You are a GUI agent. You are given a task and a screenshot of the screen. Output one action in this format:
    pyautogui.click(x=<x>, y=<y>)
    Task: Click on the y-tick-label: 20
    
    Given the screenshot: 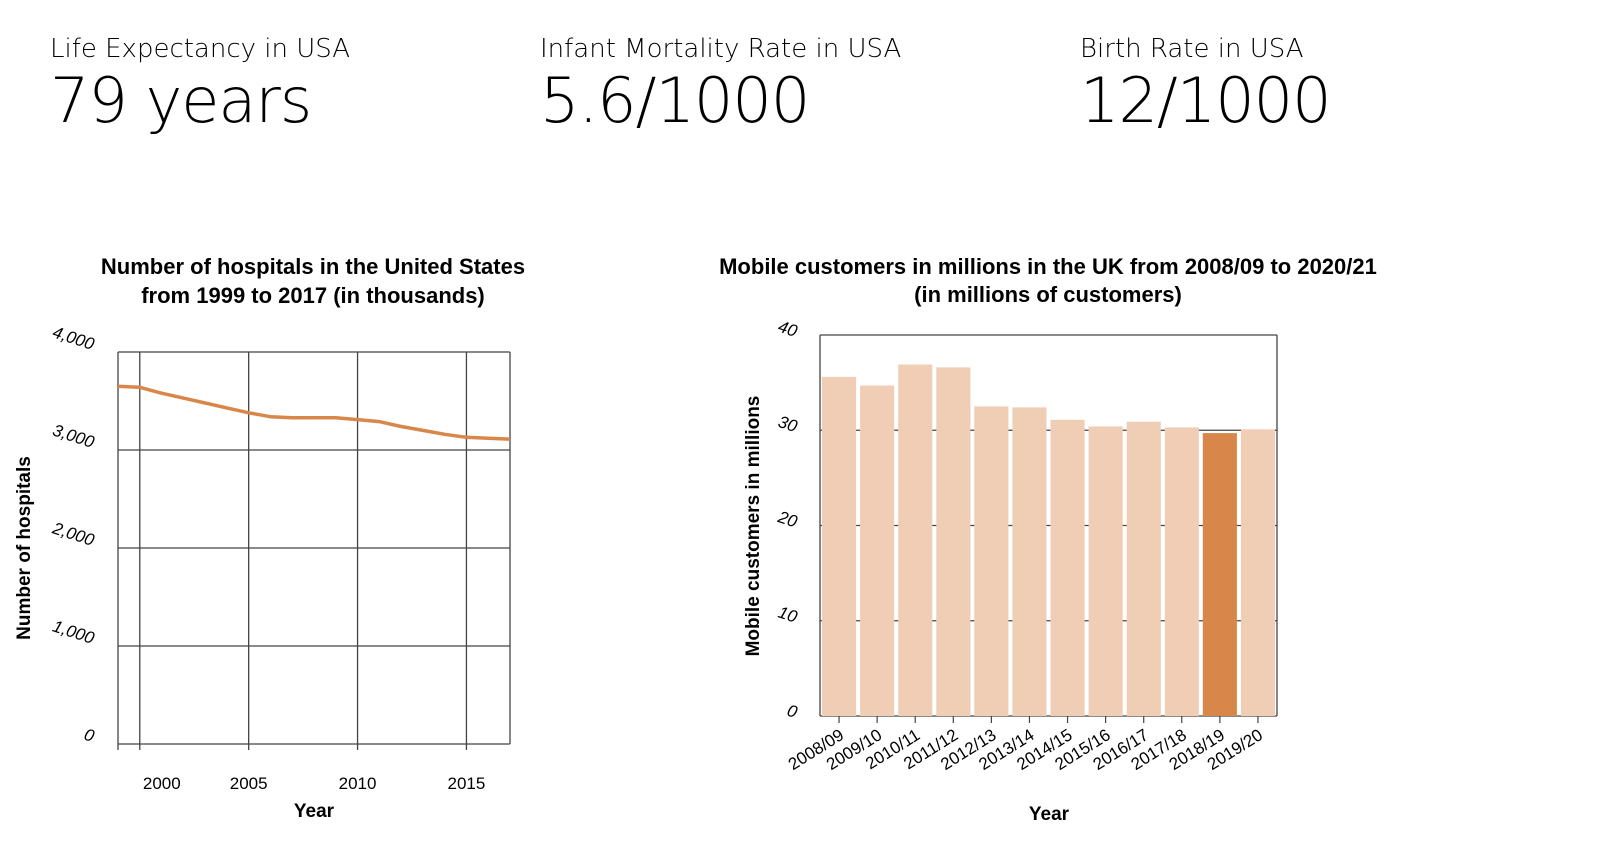 What is the action you would take?
    pyautogui.click(x=787, y=519)
    